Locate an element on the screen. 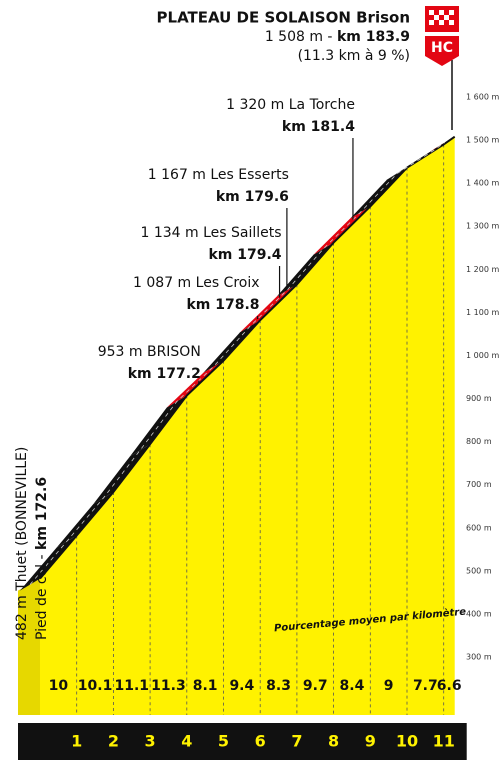  flag-checks is located at coordinates (441, 17).